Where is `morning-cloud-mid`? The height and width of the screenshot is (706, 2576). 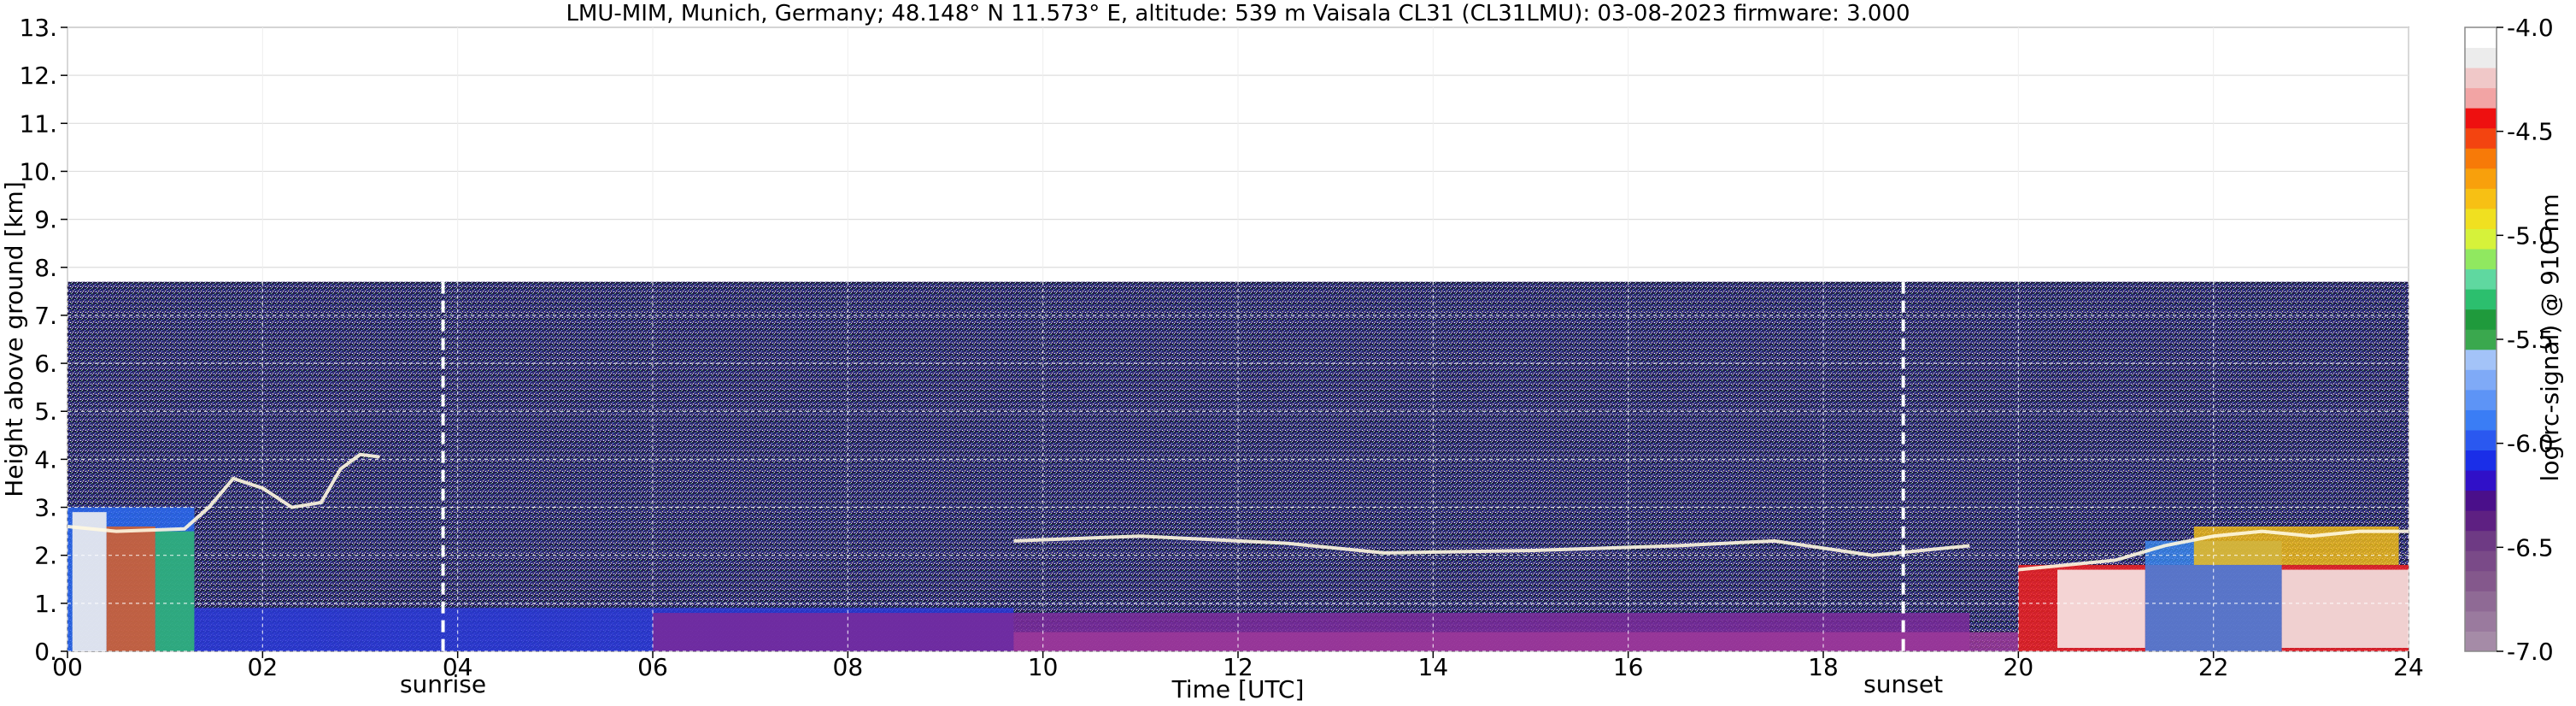 morning-cloud-mid is located at coordinates (130, 589).